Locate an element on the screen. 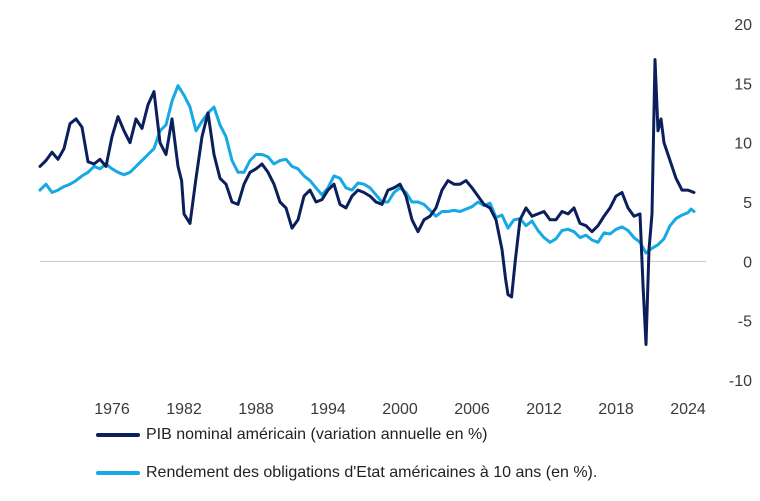  y-tick-label: 5 is located at coordinates (747, 203).